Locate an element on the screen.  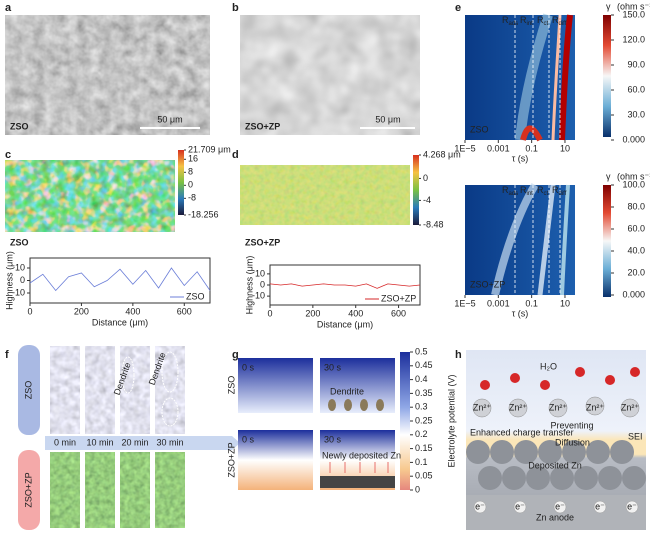
zn-spheres is located at coordinates (556, 465).